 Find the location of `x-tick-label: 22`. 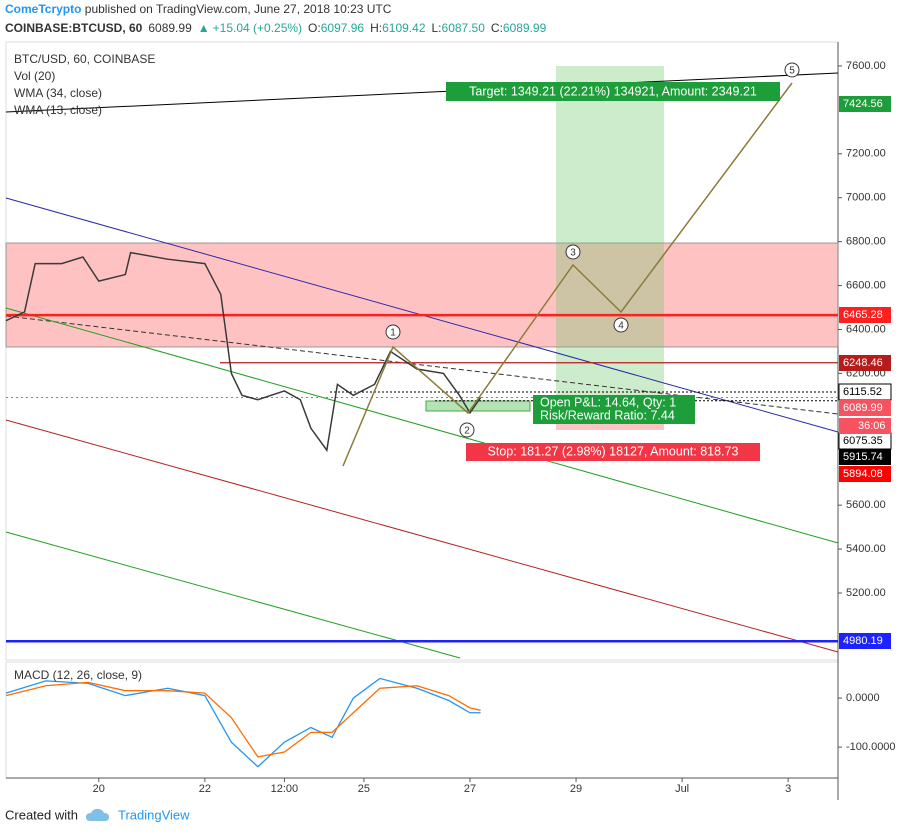

x-tick-label: 22 is located at coordinates (205, 789).